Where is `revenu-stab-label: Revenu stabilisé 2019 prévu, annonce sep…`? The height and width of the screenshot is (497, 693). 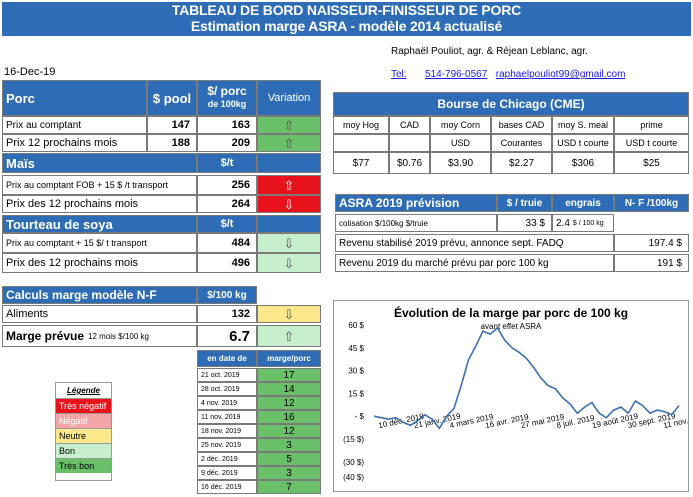 revenu-stab-label: Revenu stabilisé 2019 prévu, annonce sep… is located at coordinates (474, 243).